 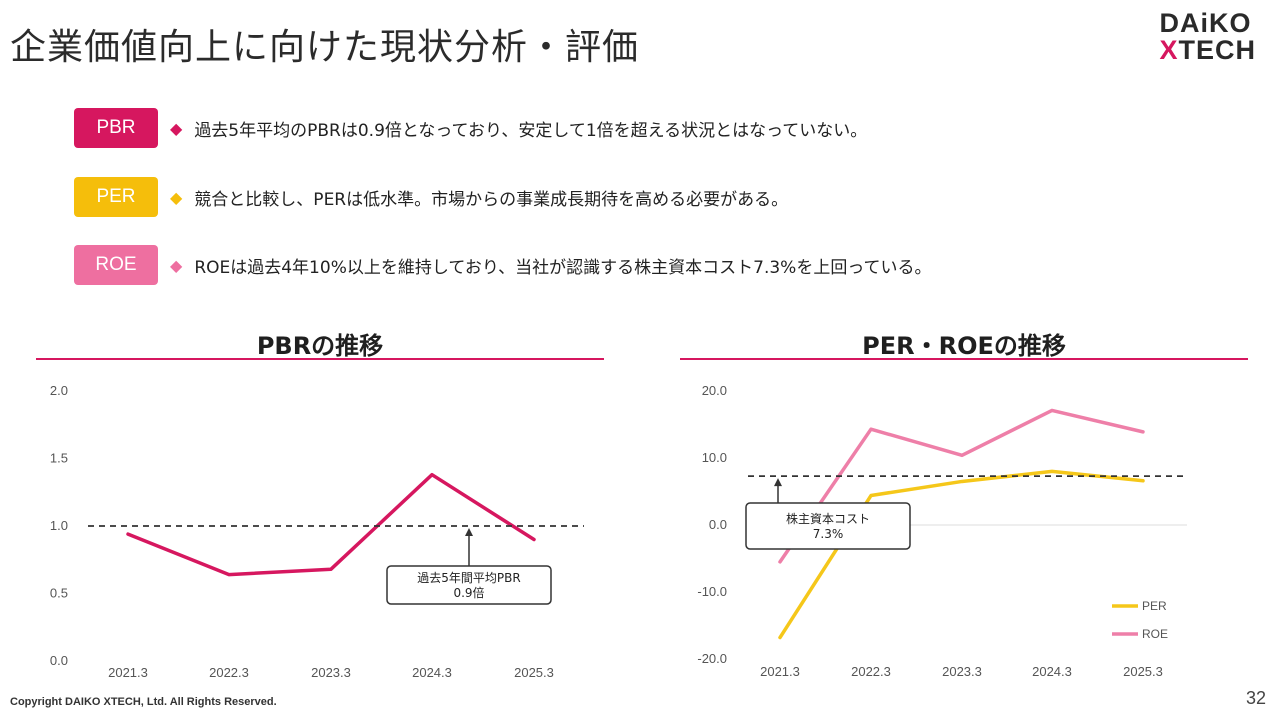 I want to click on pbr-callout-line2: 0.9倍, so click(x=468, y=592).